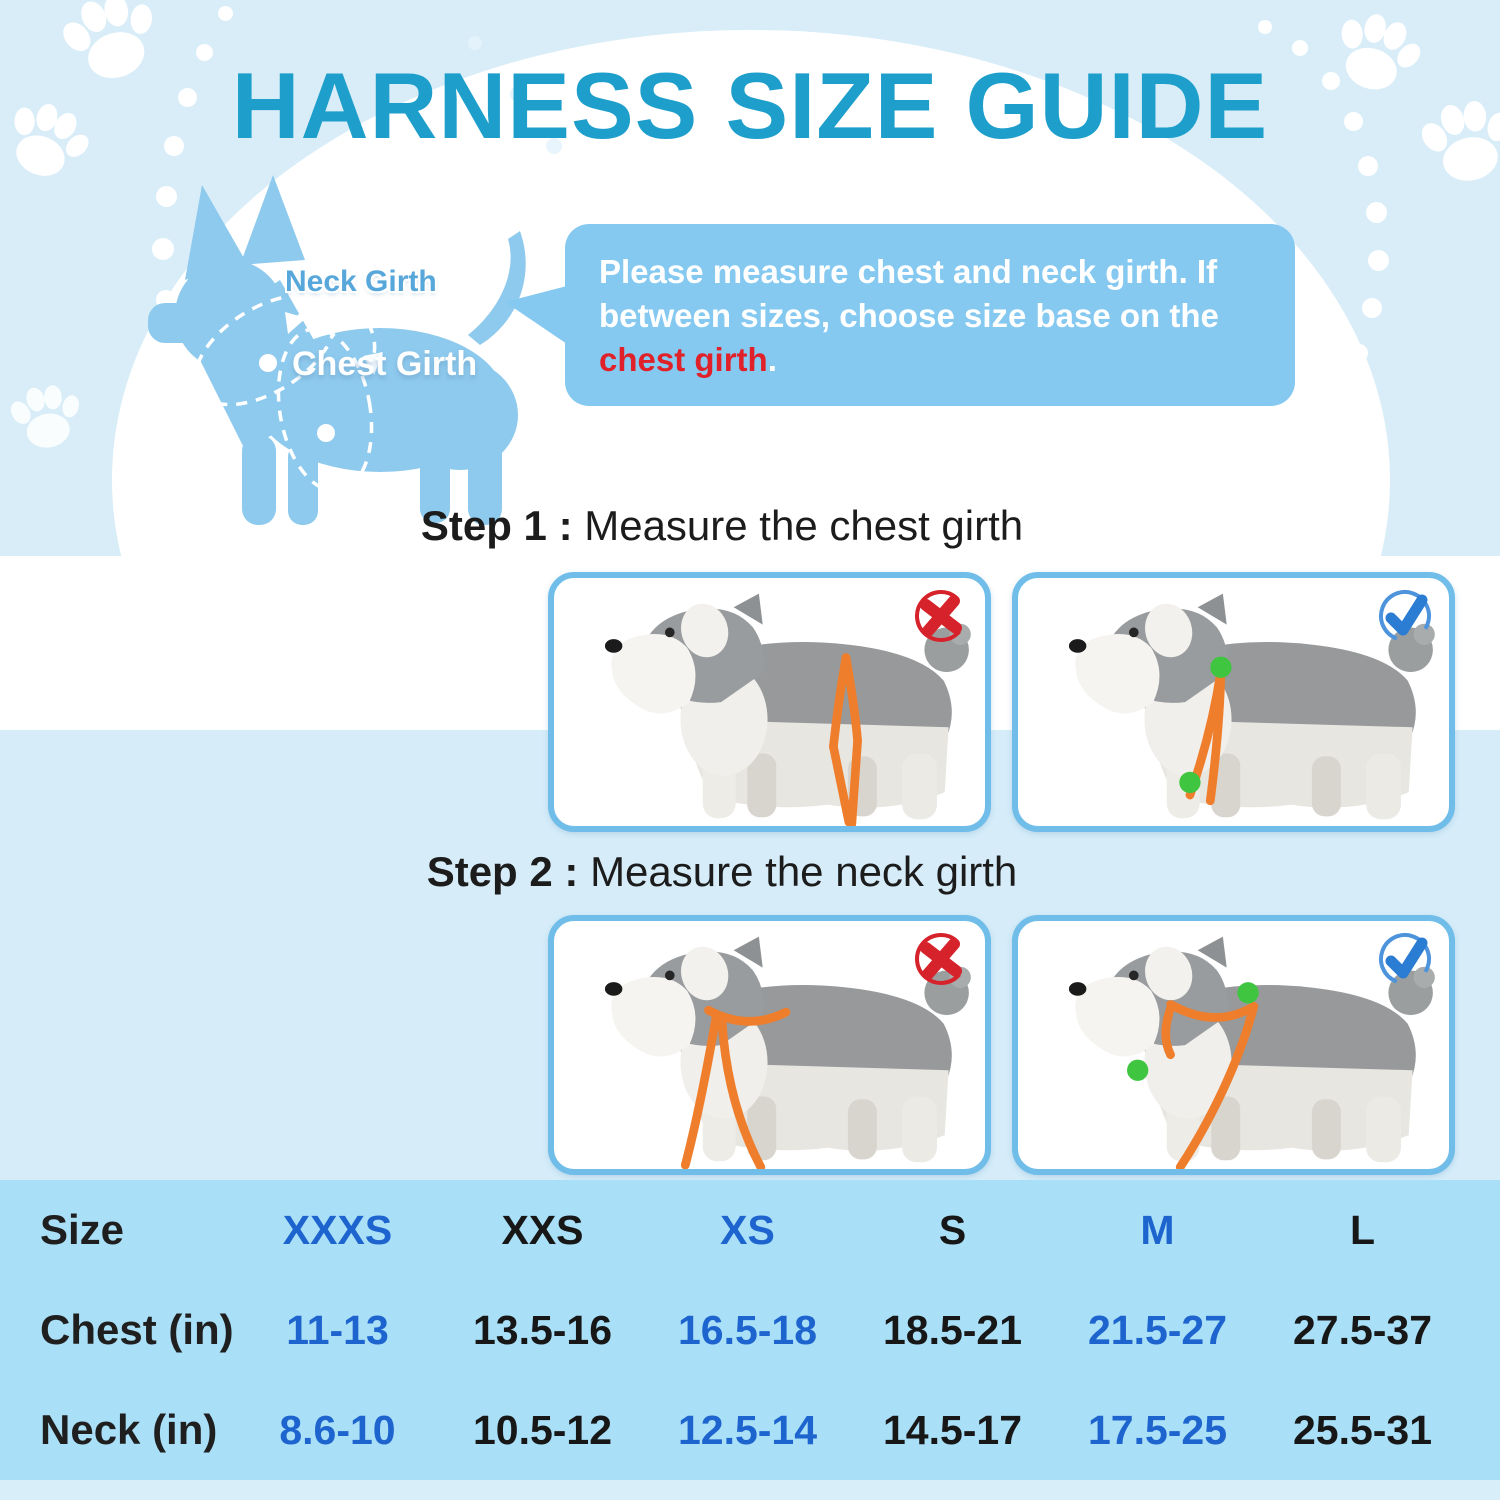 The width and height of the screenshot is (1500, 1500). I want to click on chest-value: 16.5-18, so click(747, 1329).